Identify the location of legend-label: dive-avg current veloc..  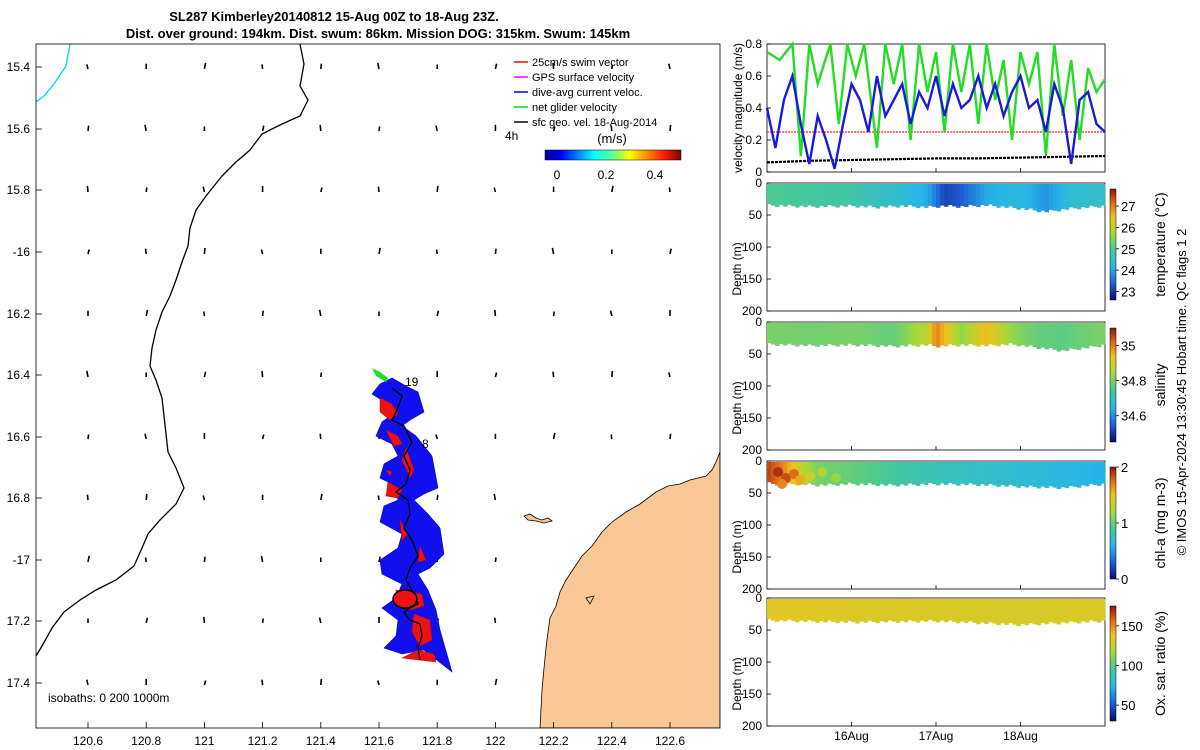
(587, 93).